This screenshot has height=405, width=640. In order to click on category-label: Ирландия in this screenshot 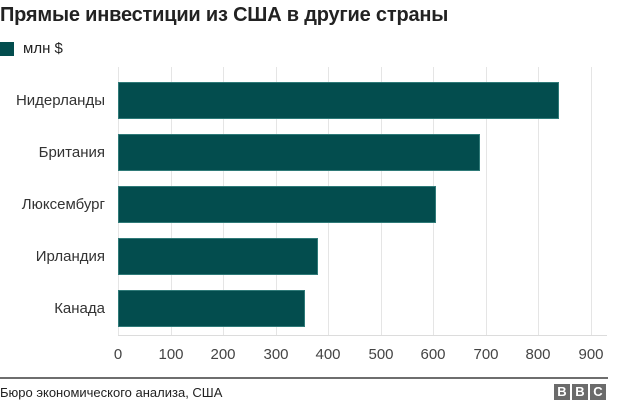, I will do `click(70, 256)`.